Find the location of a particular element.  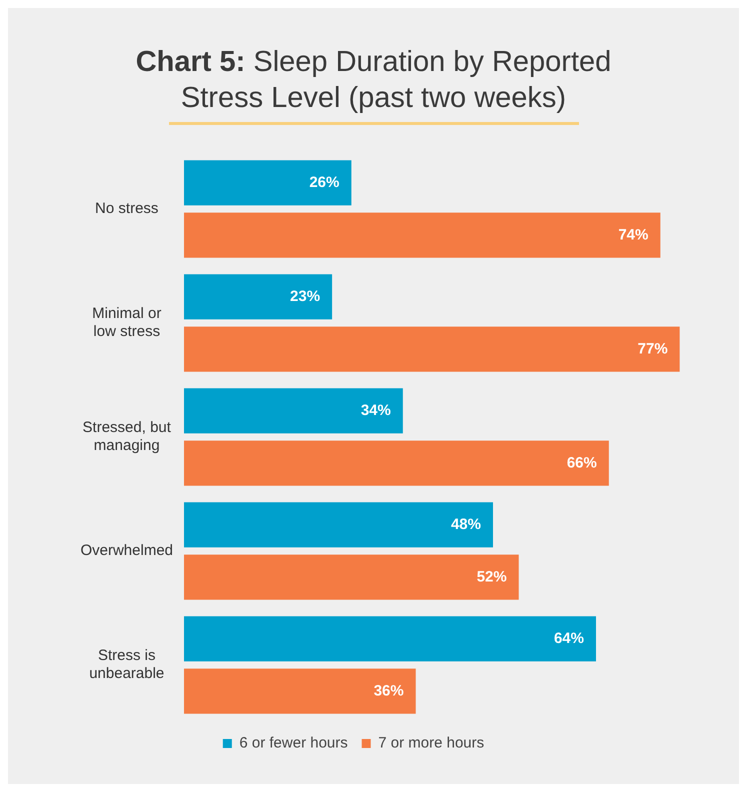

data-label: 64% is located at coordinates (569, 638).